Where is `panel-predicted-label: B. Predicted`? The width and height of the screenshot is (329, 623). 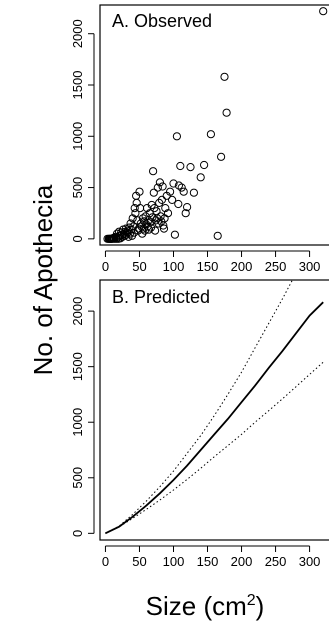 panel-predicted-label: B. Predicted is located at coordinates (161, 297).